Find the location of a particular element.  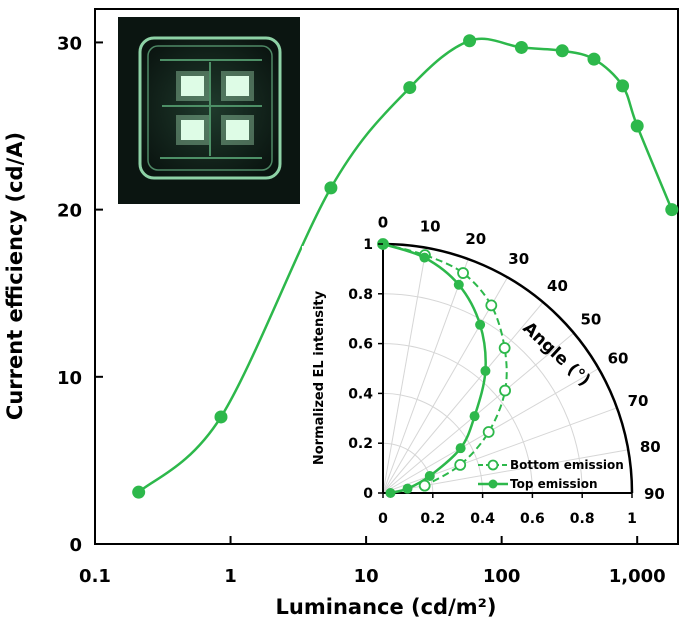

polar-axes is located at coordinates (508, 368).